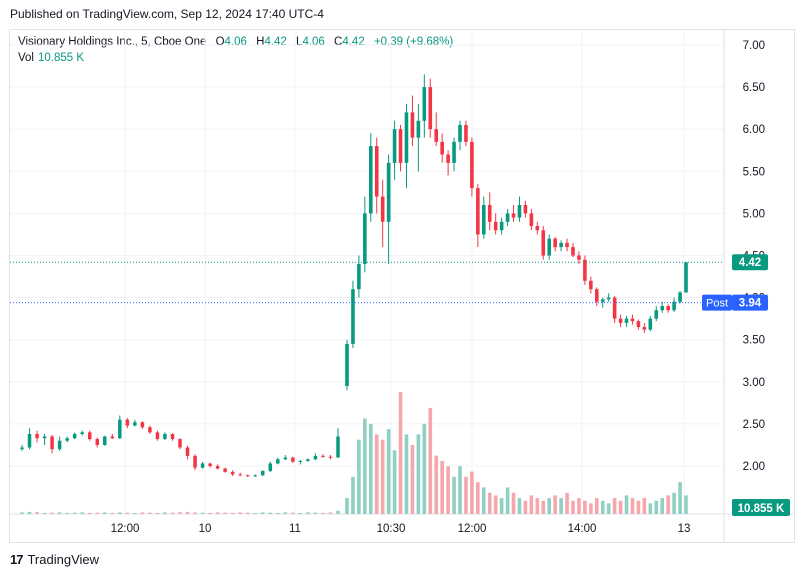 The image size is (804, 578). Describe the element at coordinates (684, 529) in the screenshot. I see `x-tick-label: 13` at that location.